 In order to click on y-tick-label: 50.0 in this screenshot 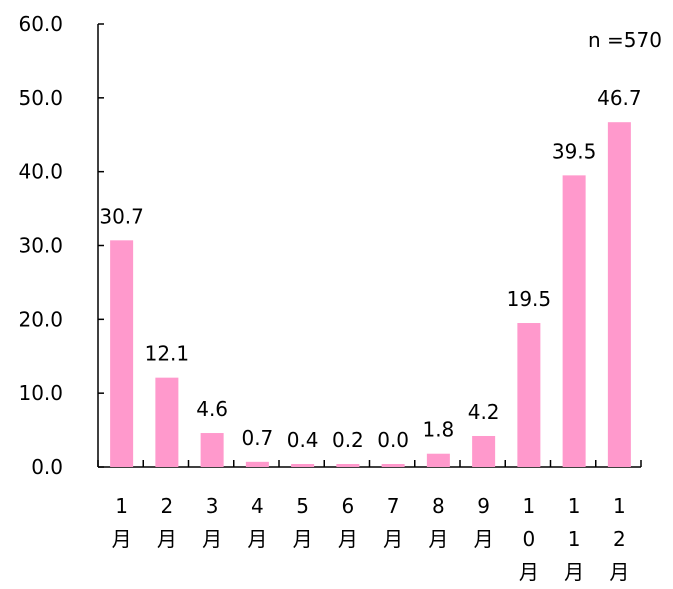, I will do `click(40, 98)`.